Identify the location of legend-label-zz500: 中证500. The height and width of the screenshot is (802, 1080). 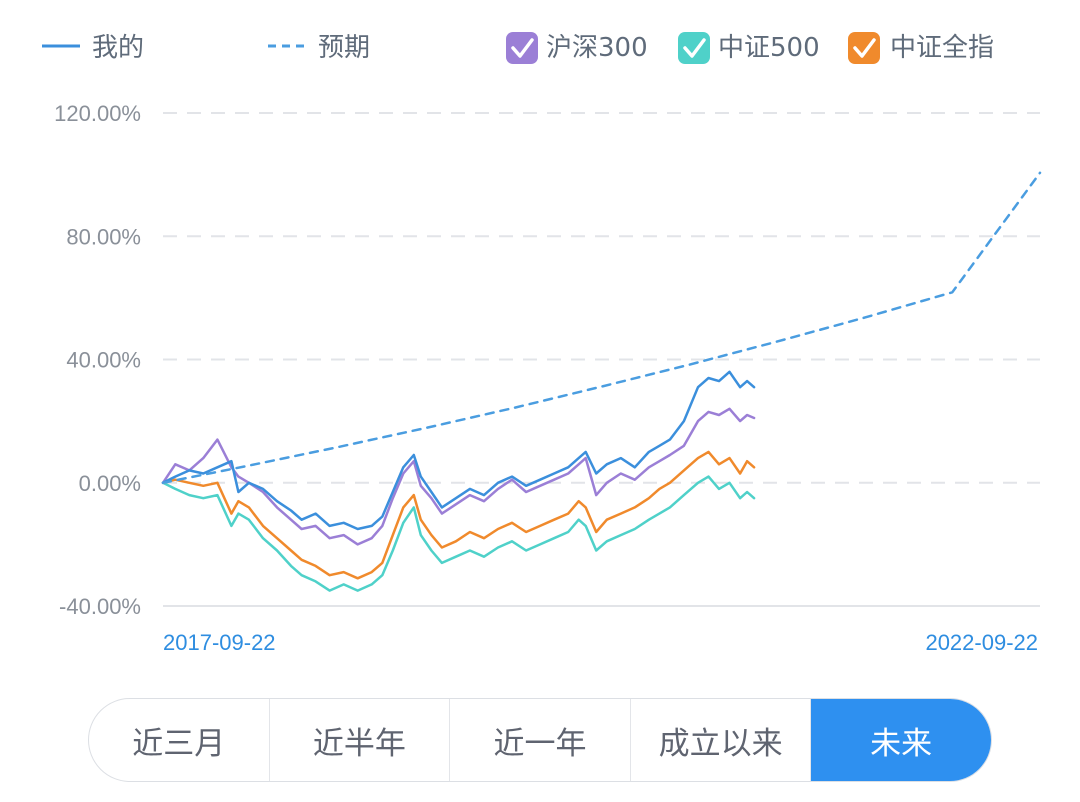
(769, 48).